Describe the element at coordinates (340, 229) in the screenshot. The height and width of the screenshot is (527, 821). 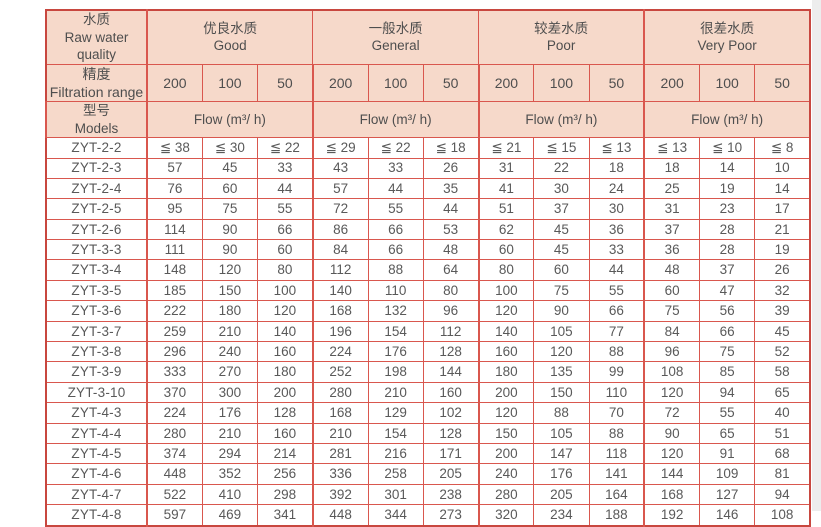
I see `flow-value-cell: 86` at that location.